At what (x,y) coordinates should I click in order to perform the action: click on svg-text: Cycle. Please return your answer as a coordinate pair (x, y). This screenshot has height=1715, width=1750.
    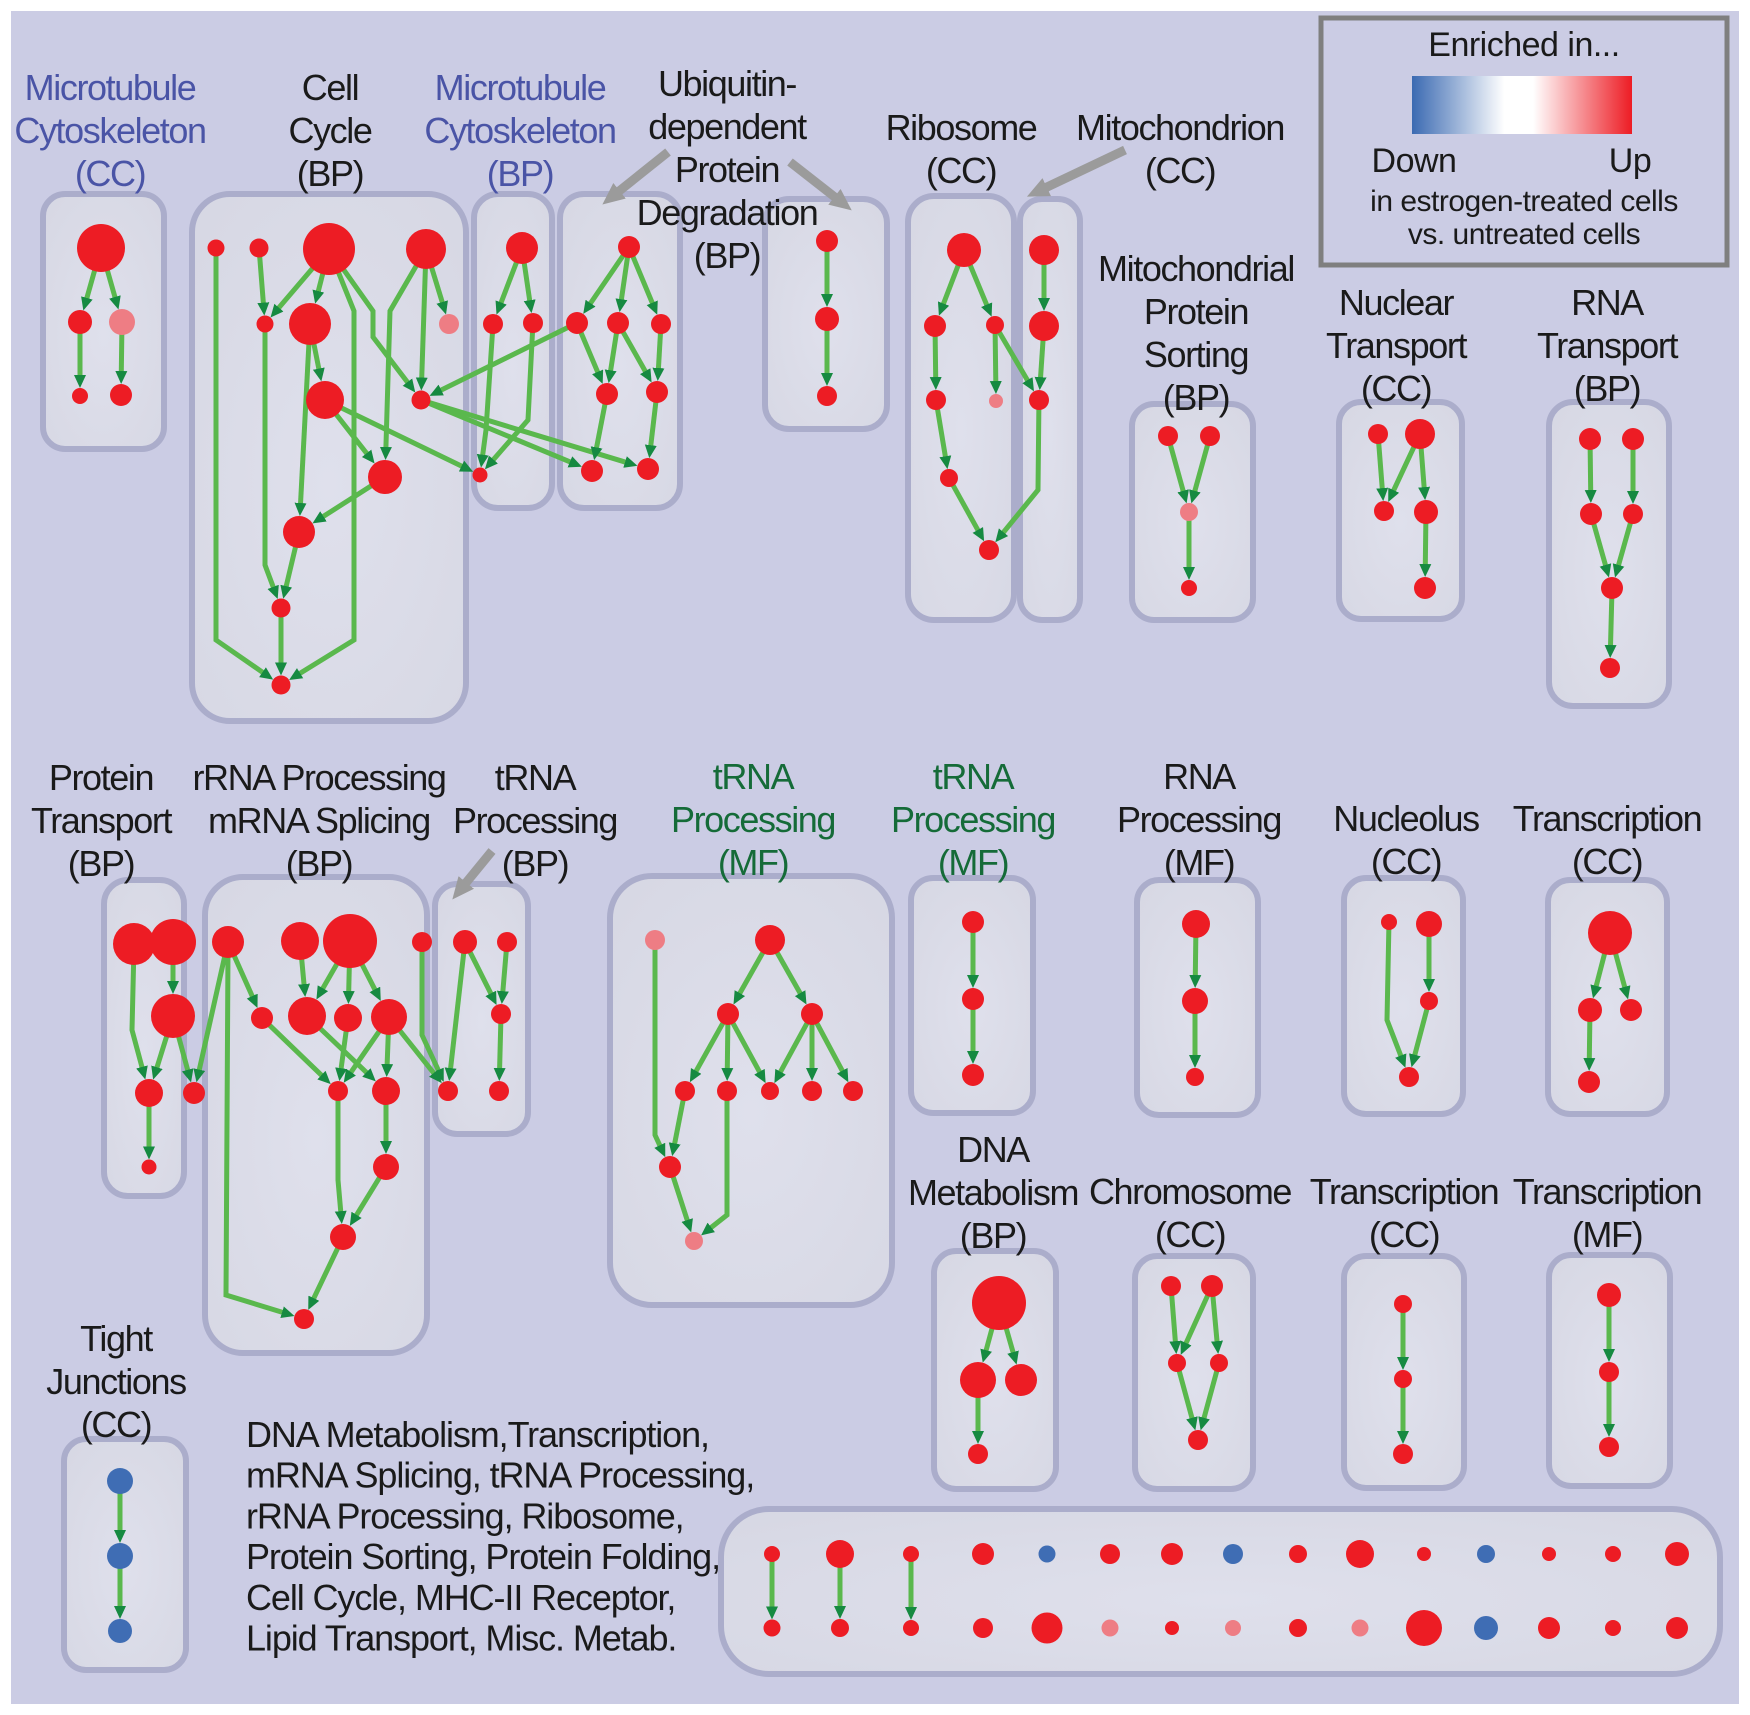
    Looking at the image, I should click on (329, 130).